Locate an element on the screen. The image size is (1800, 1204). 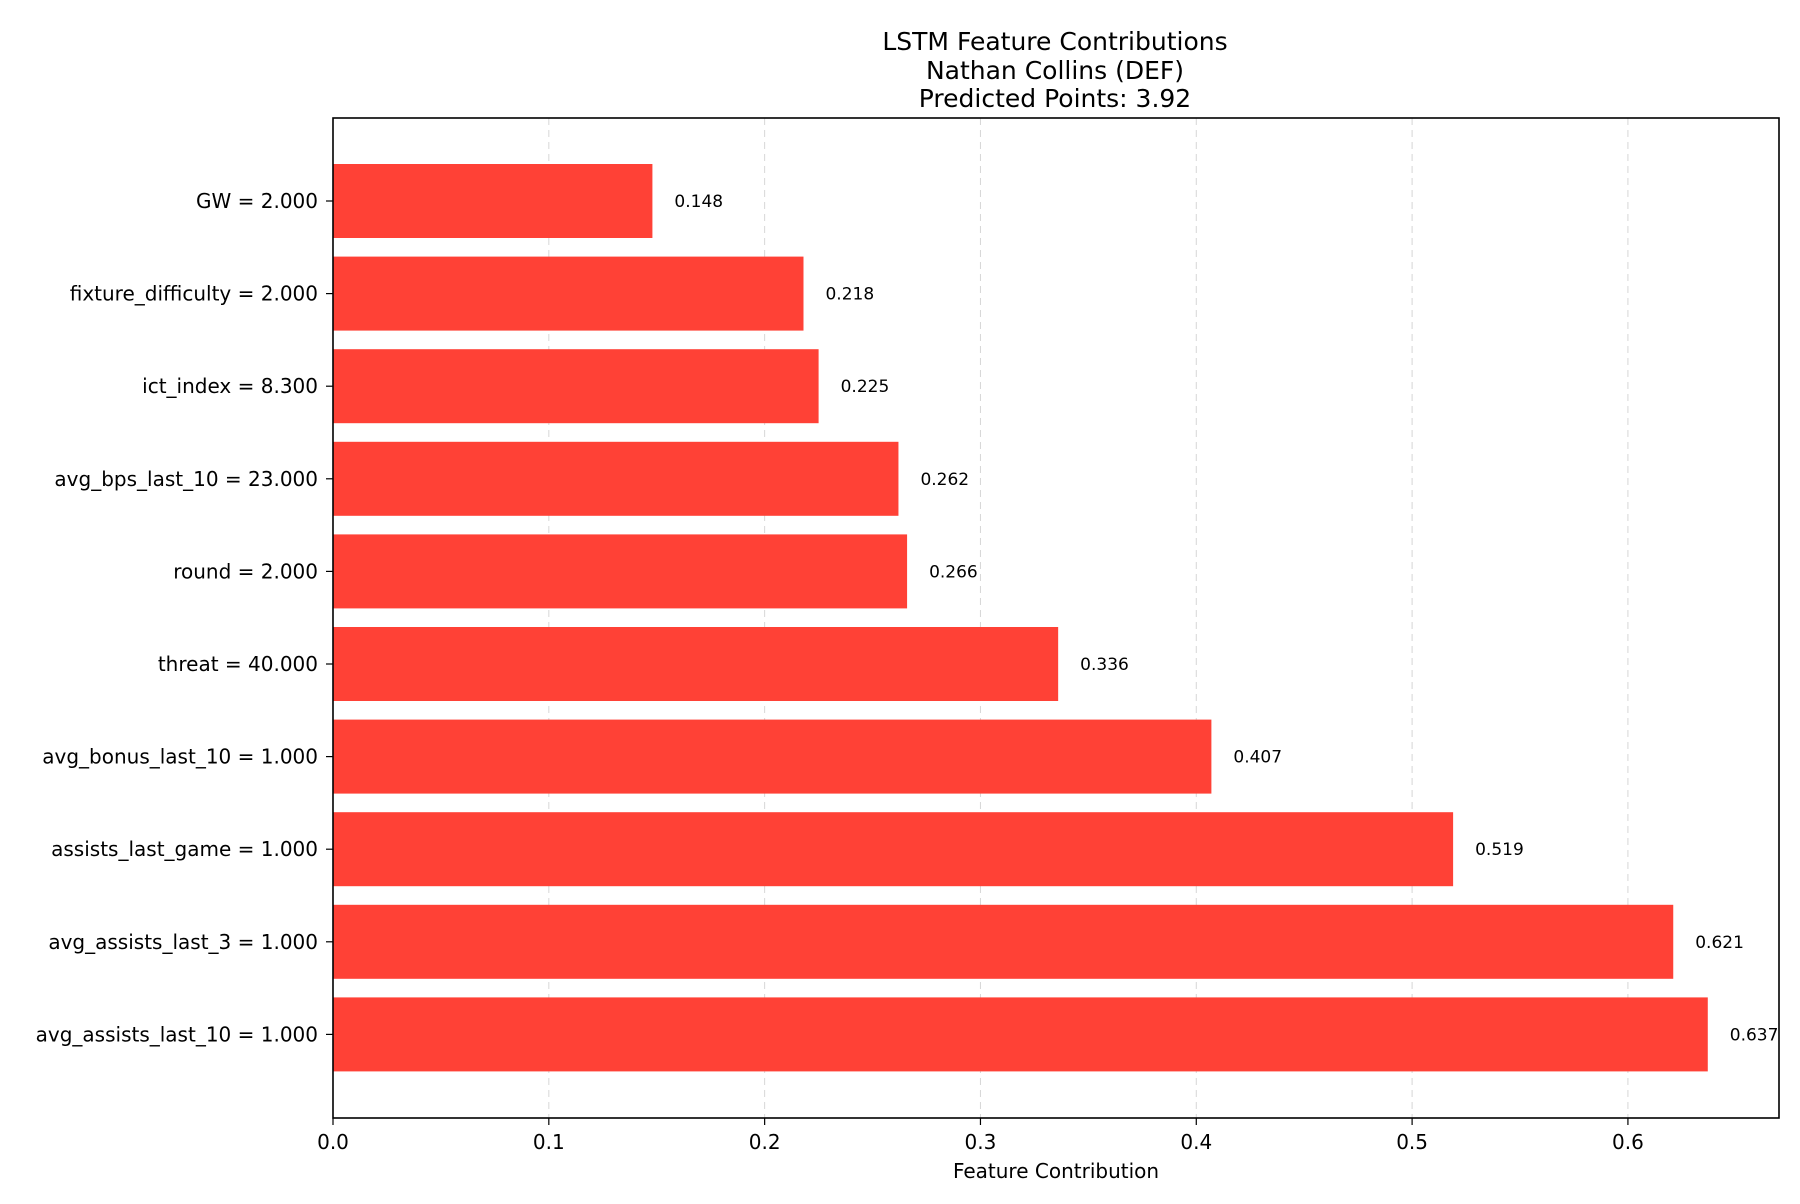
x-tick-label: 0.3 is located at coordinates (981, 1142).